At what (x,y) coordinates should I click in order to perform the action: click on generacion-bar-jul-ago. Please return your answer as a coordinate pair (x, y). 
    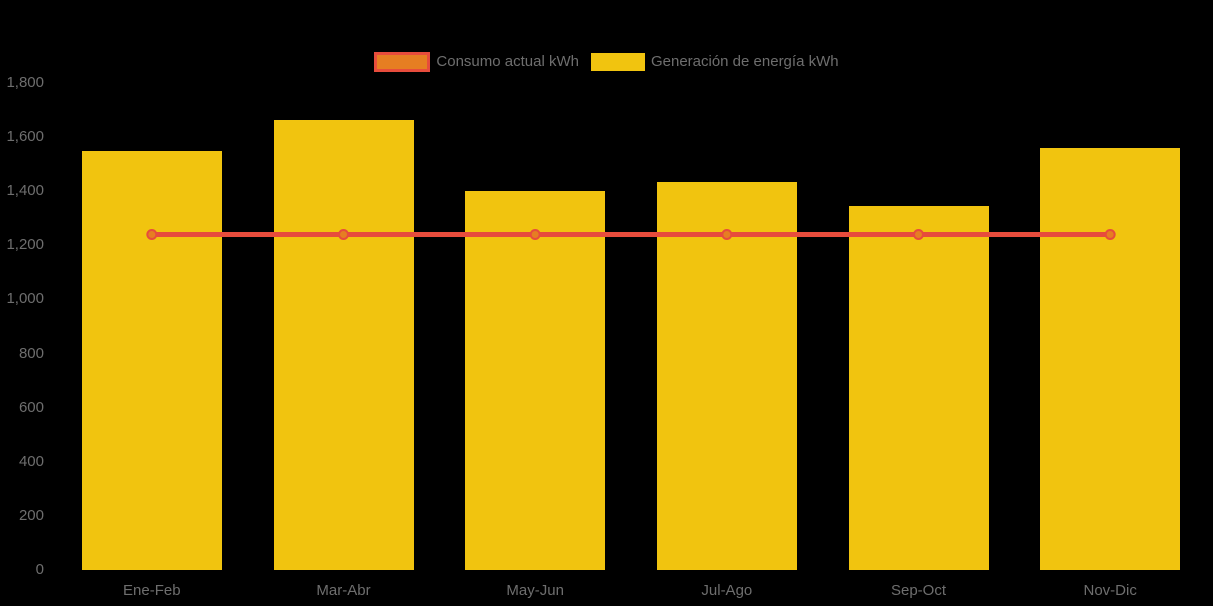
    Looking at the image, I should click on (726, 375).